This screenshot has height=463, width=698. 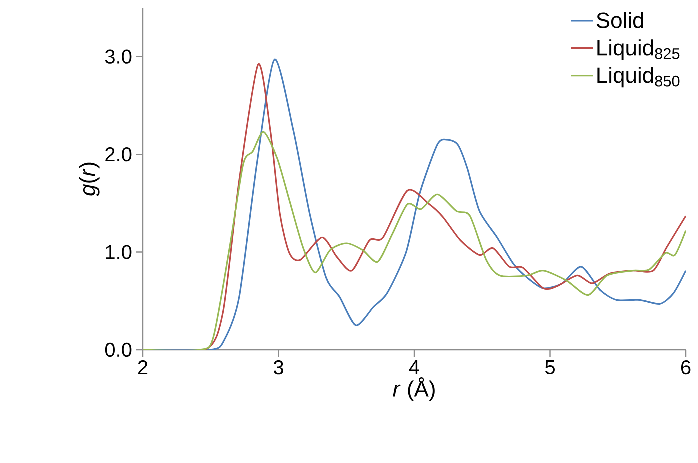 I want to click on y-axis-title: g(r), so click(x=89, y=179).